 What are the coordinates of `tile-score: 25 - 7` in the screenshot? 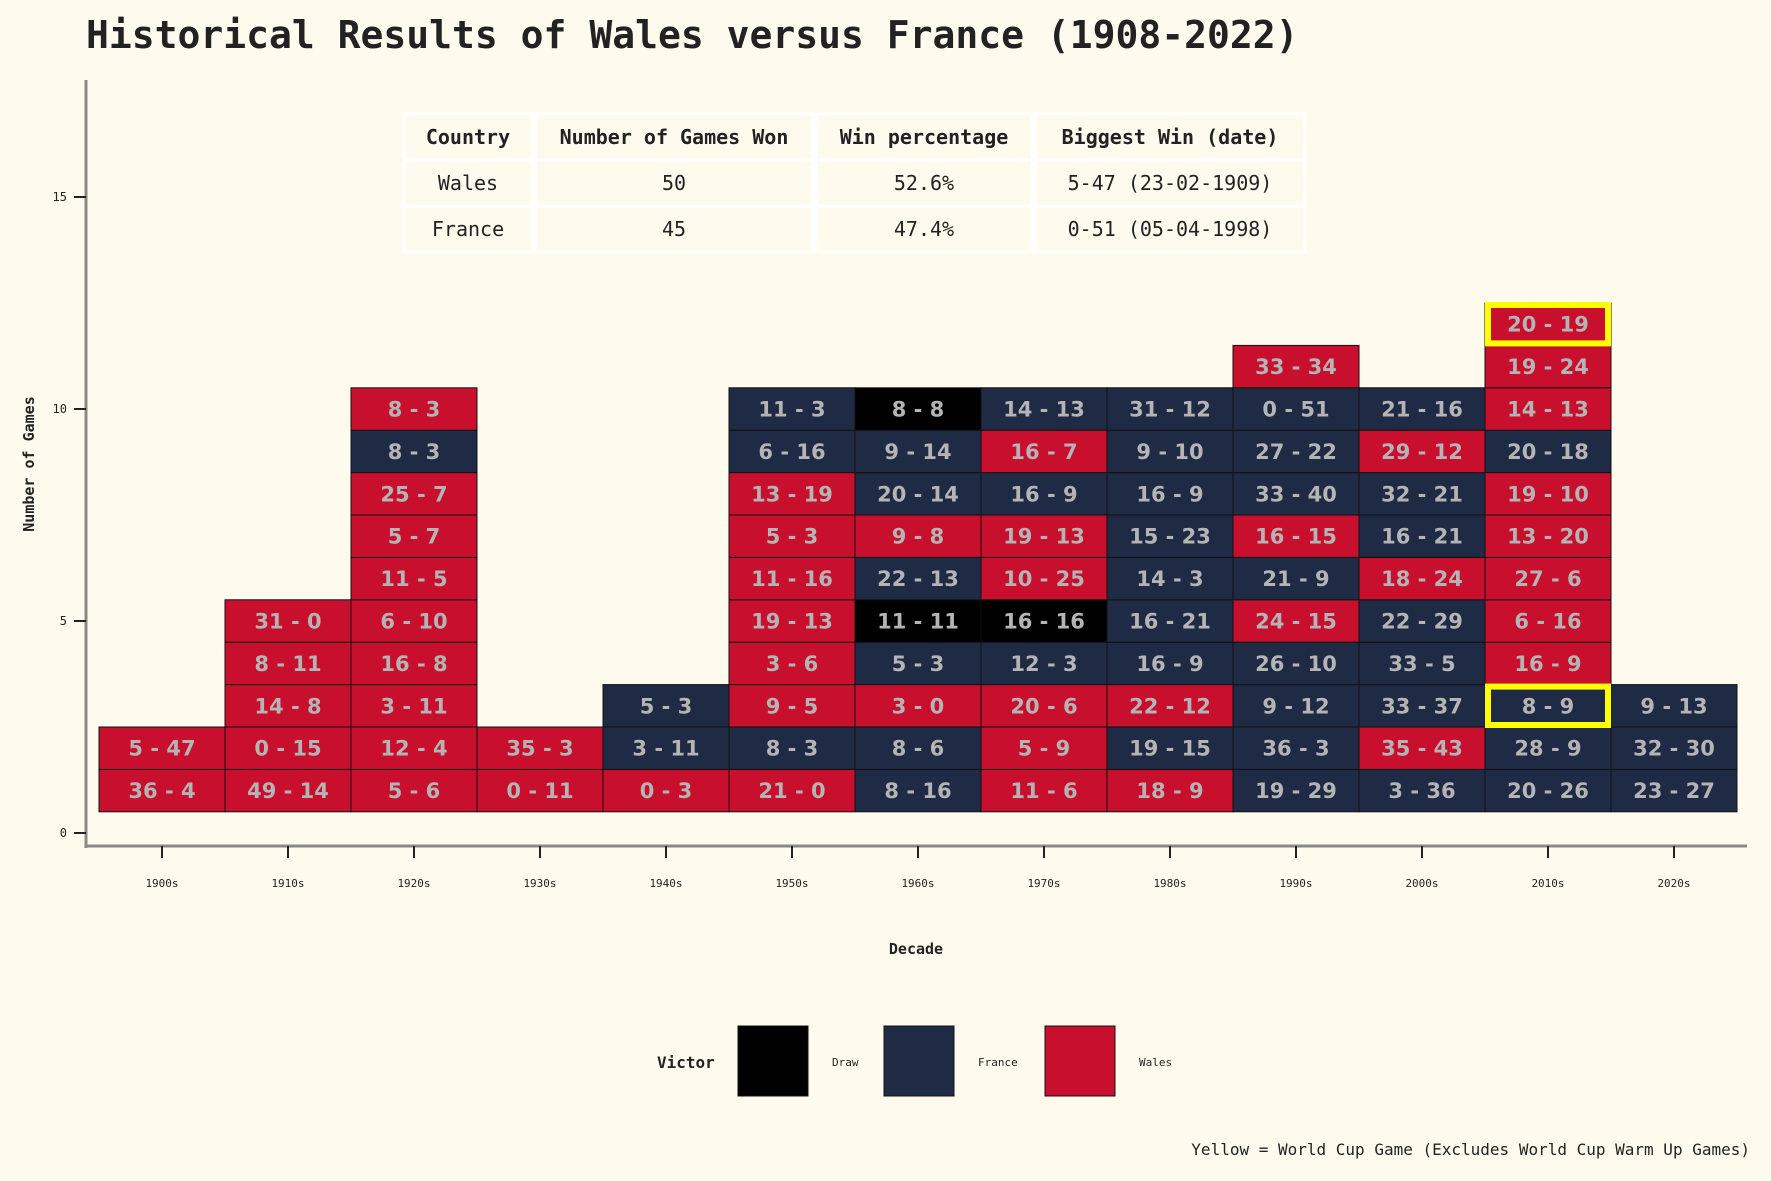 It's located at (413, 494).